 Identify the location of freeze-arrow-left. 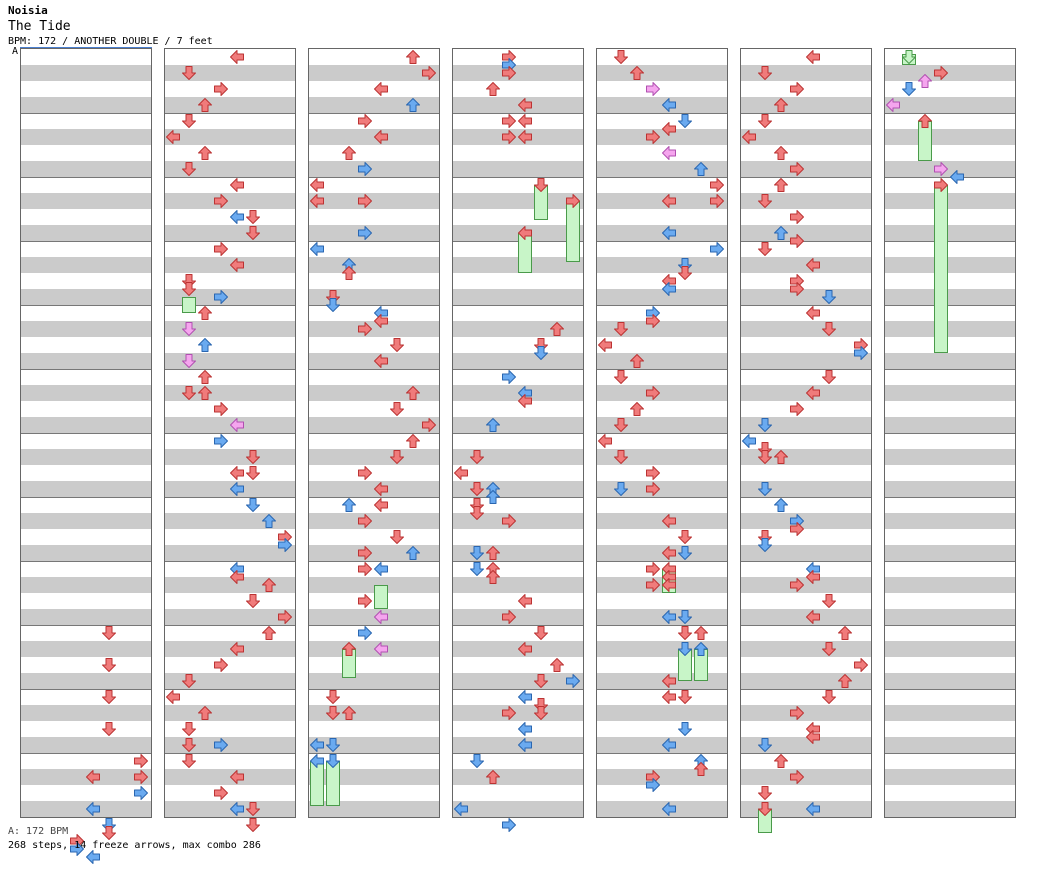
(381, 597).